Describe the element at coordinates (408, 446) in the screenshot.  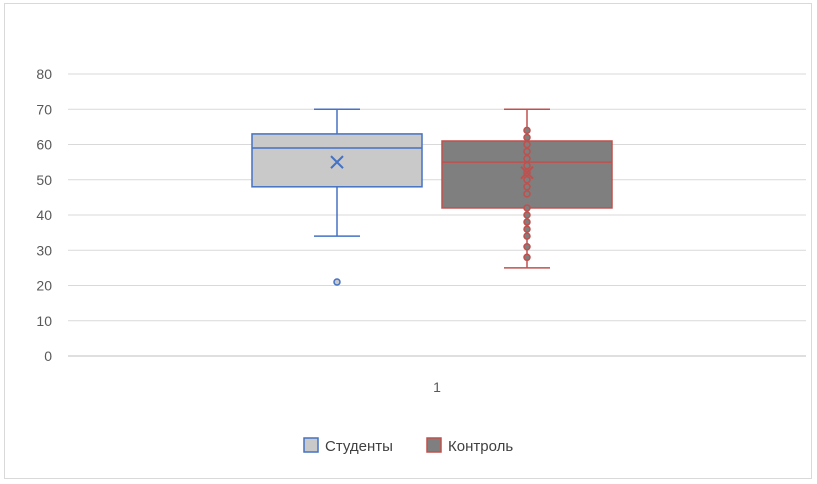
I see `legend: Студенты Контроль` at that location.